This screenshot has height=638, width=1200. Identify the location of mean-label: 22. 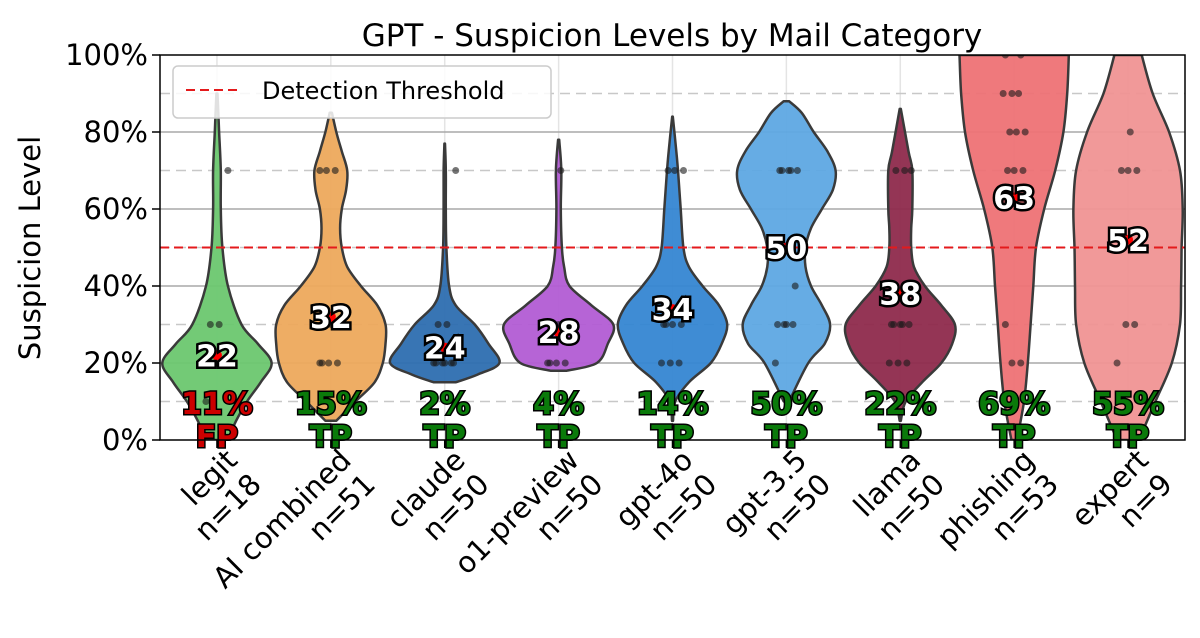
(217, 356).